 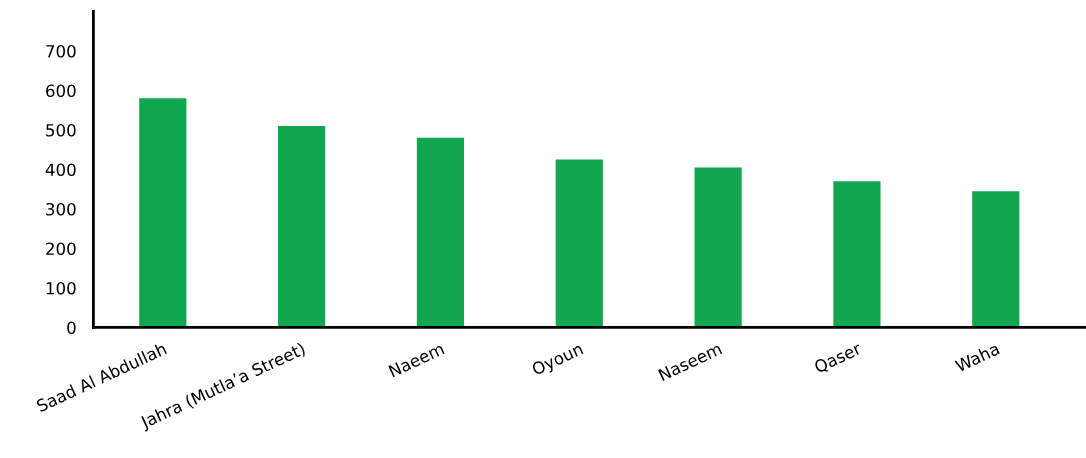 I want to click on x-tick-label: Waha, so click(x=977, y=357).